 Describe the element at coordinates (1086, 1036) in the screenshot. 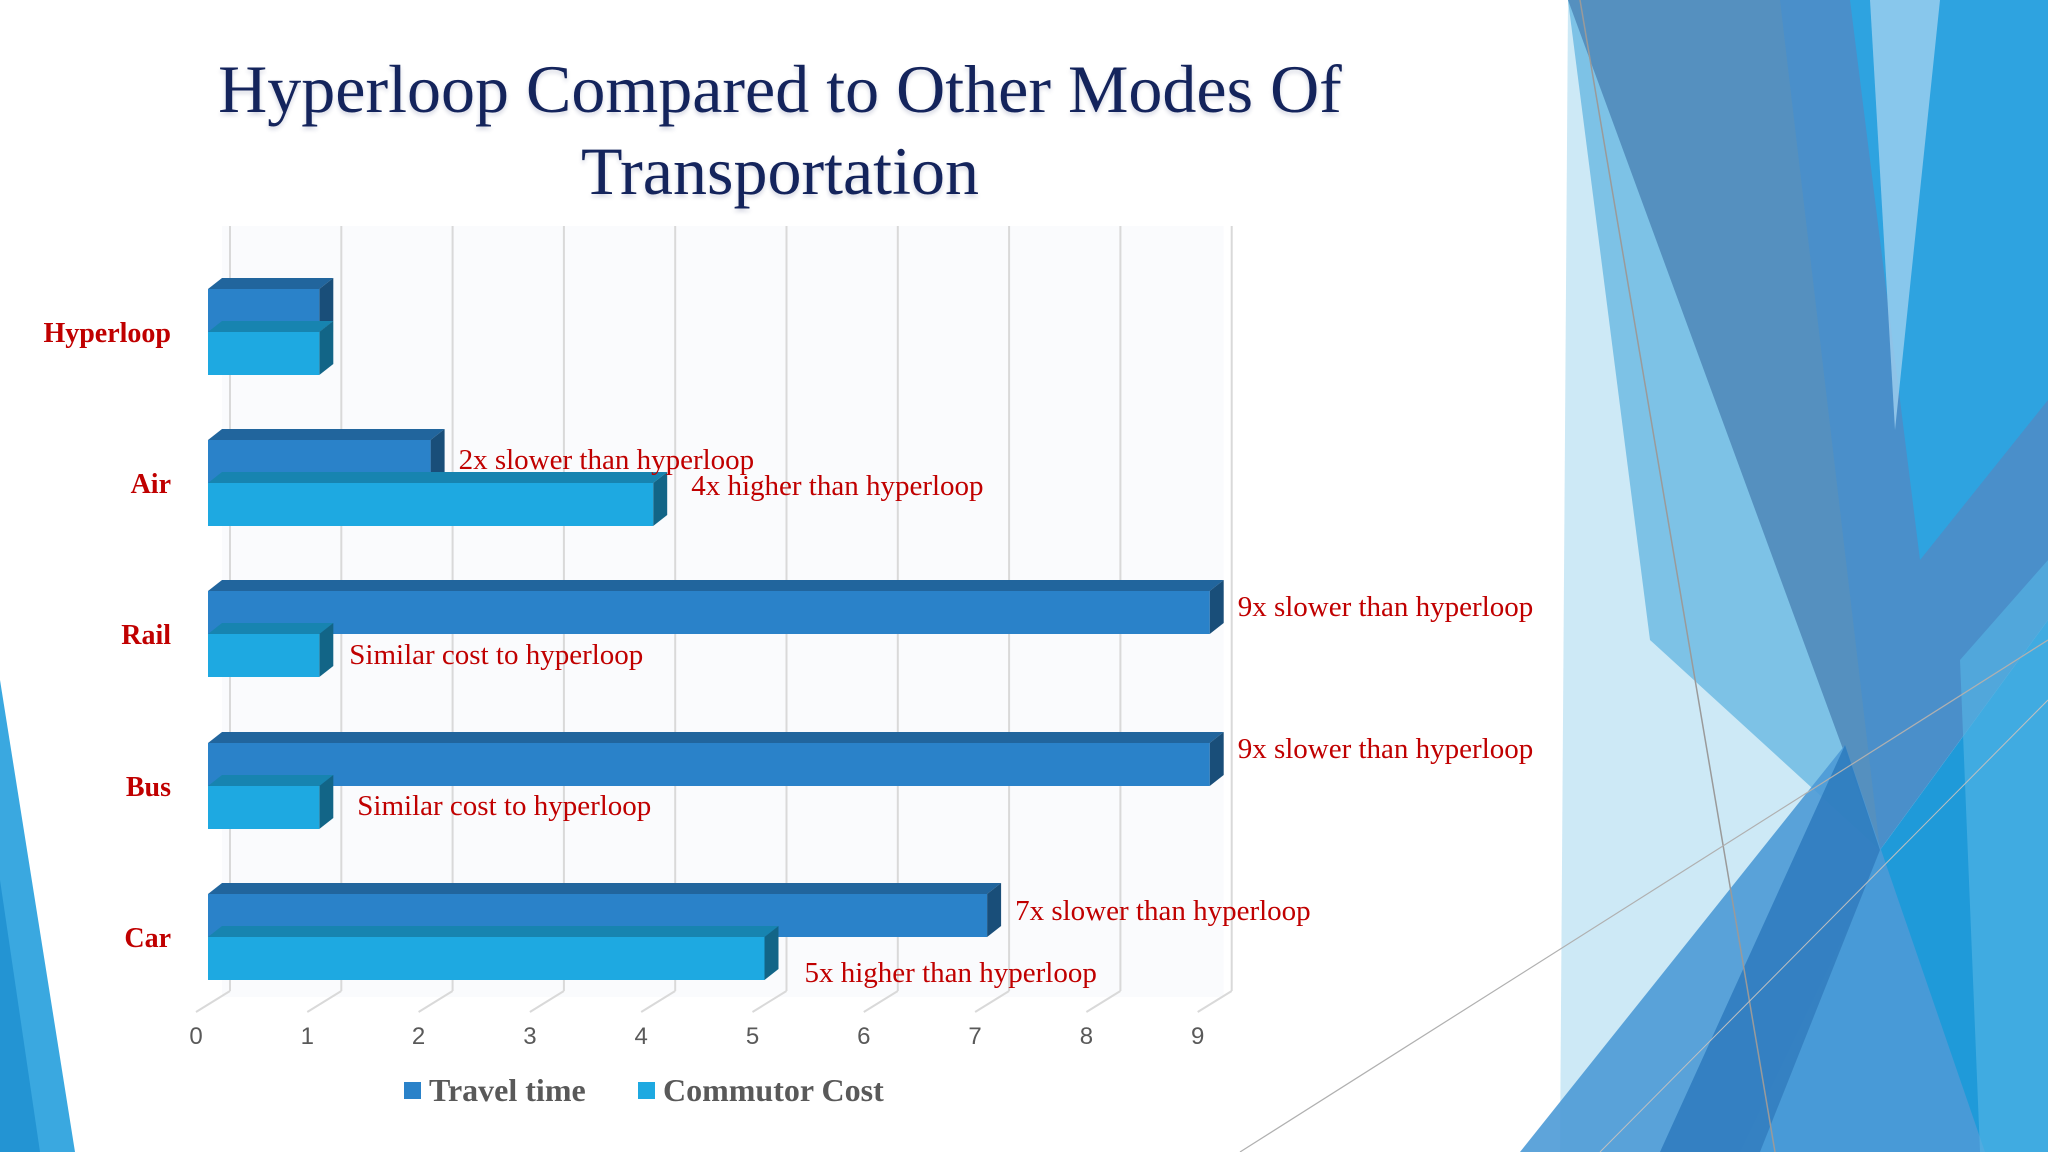

I see `tick-label: 8` at that location.